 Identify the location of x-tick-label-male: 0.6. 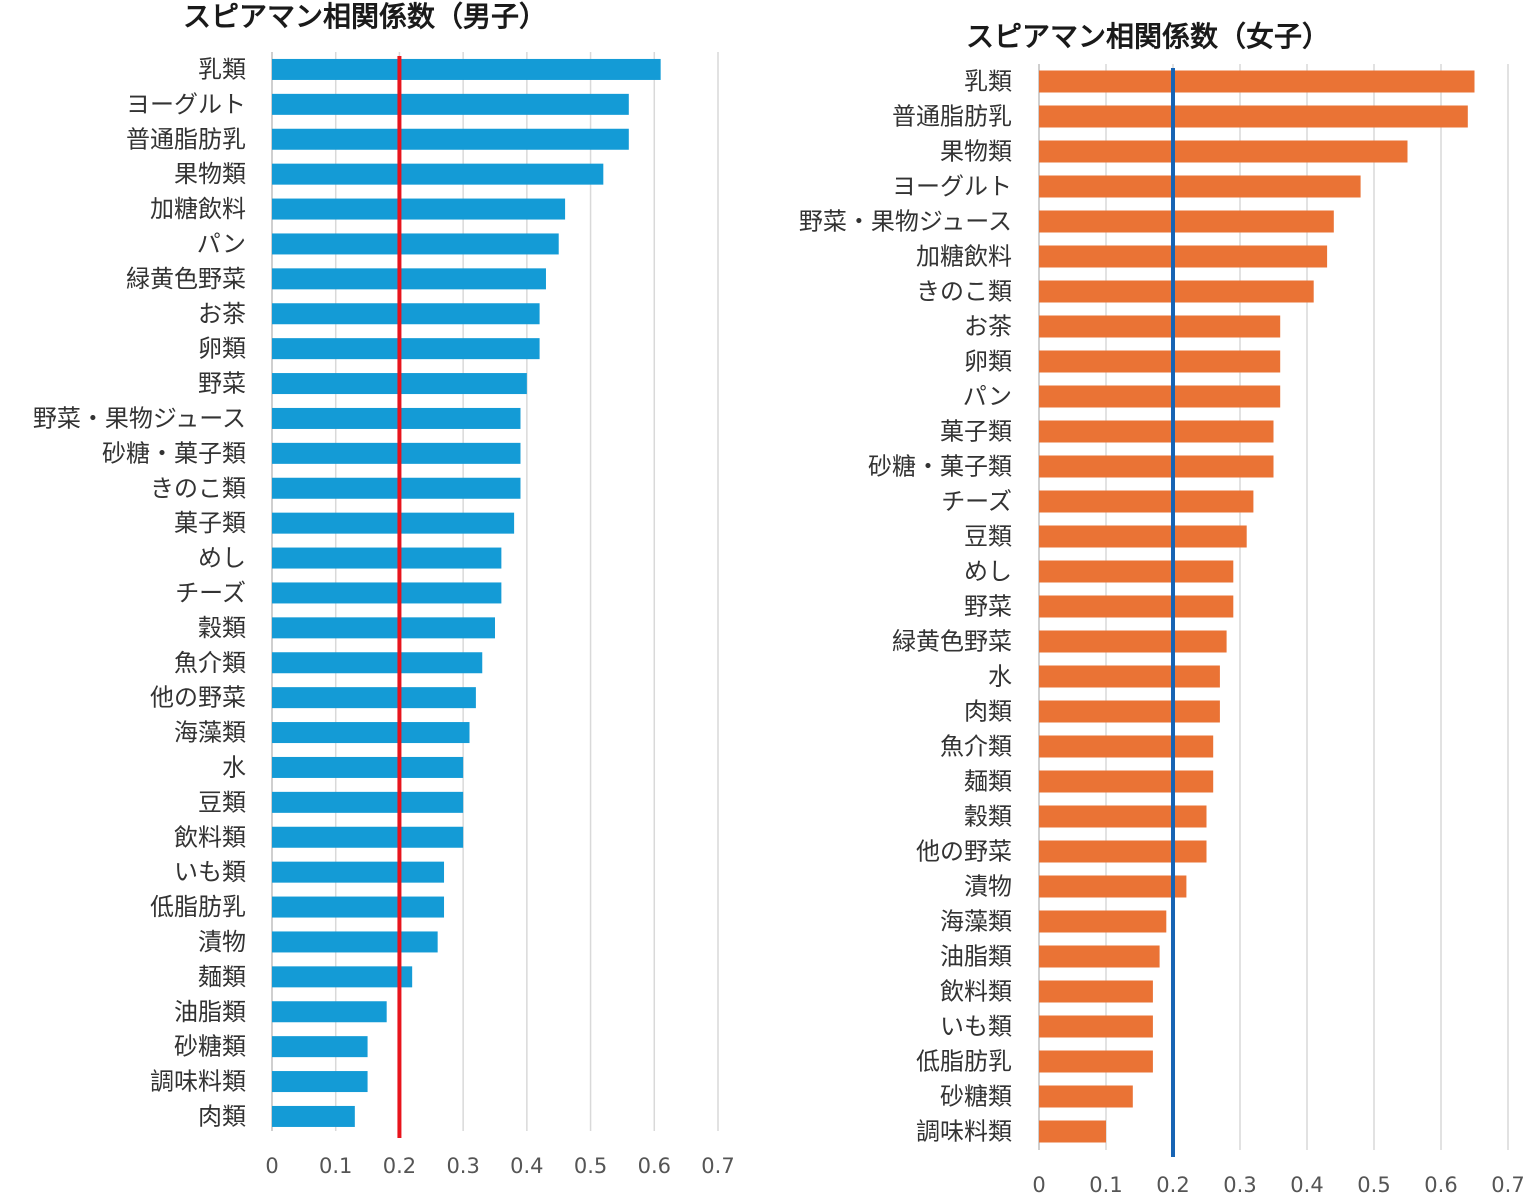
(654, 1166).